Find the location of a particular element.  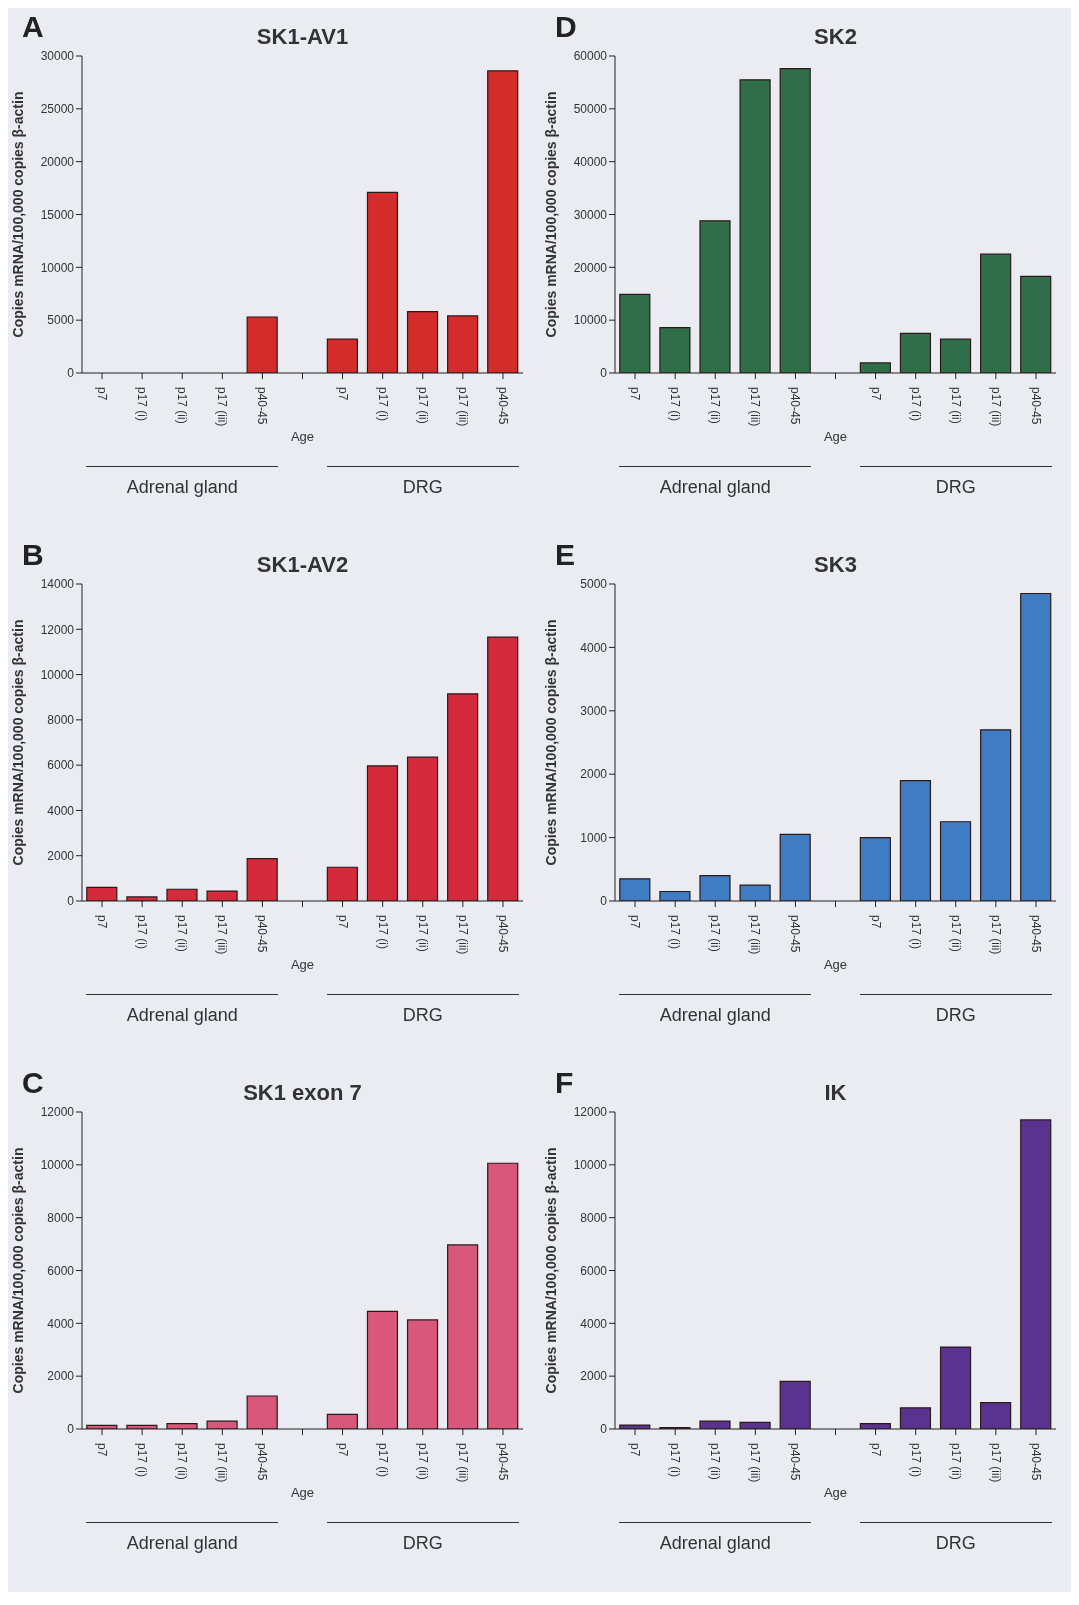

chart-title: SK1-AV2 is located at coordinates (302, 565).